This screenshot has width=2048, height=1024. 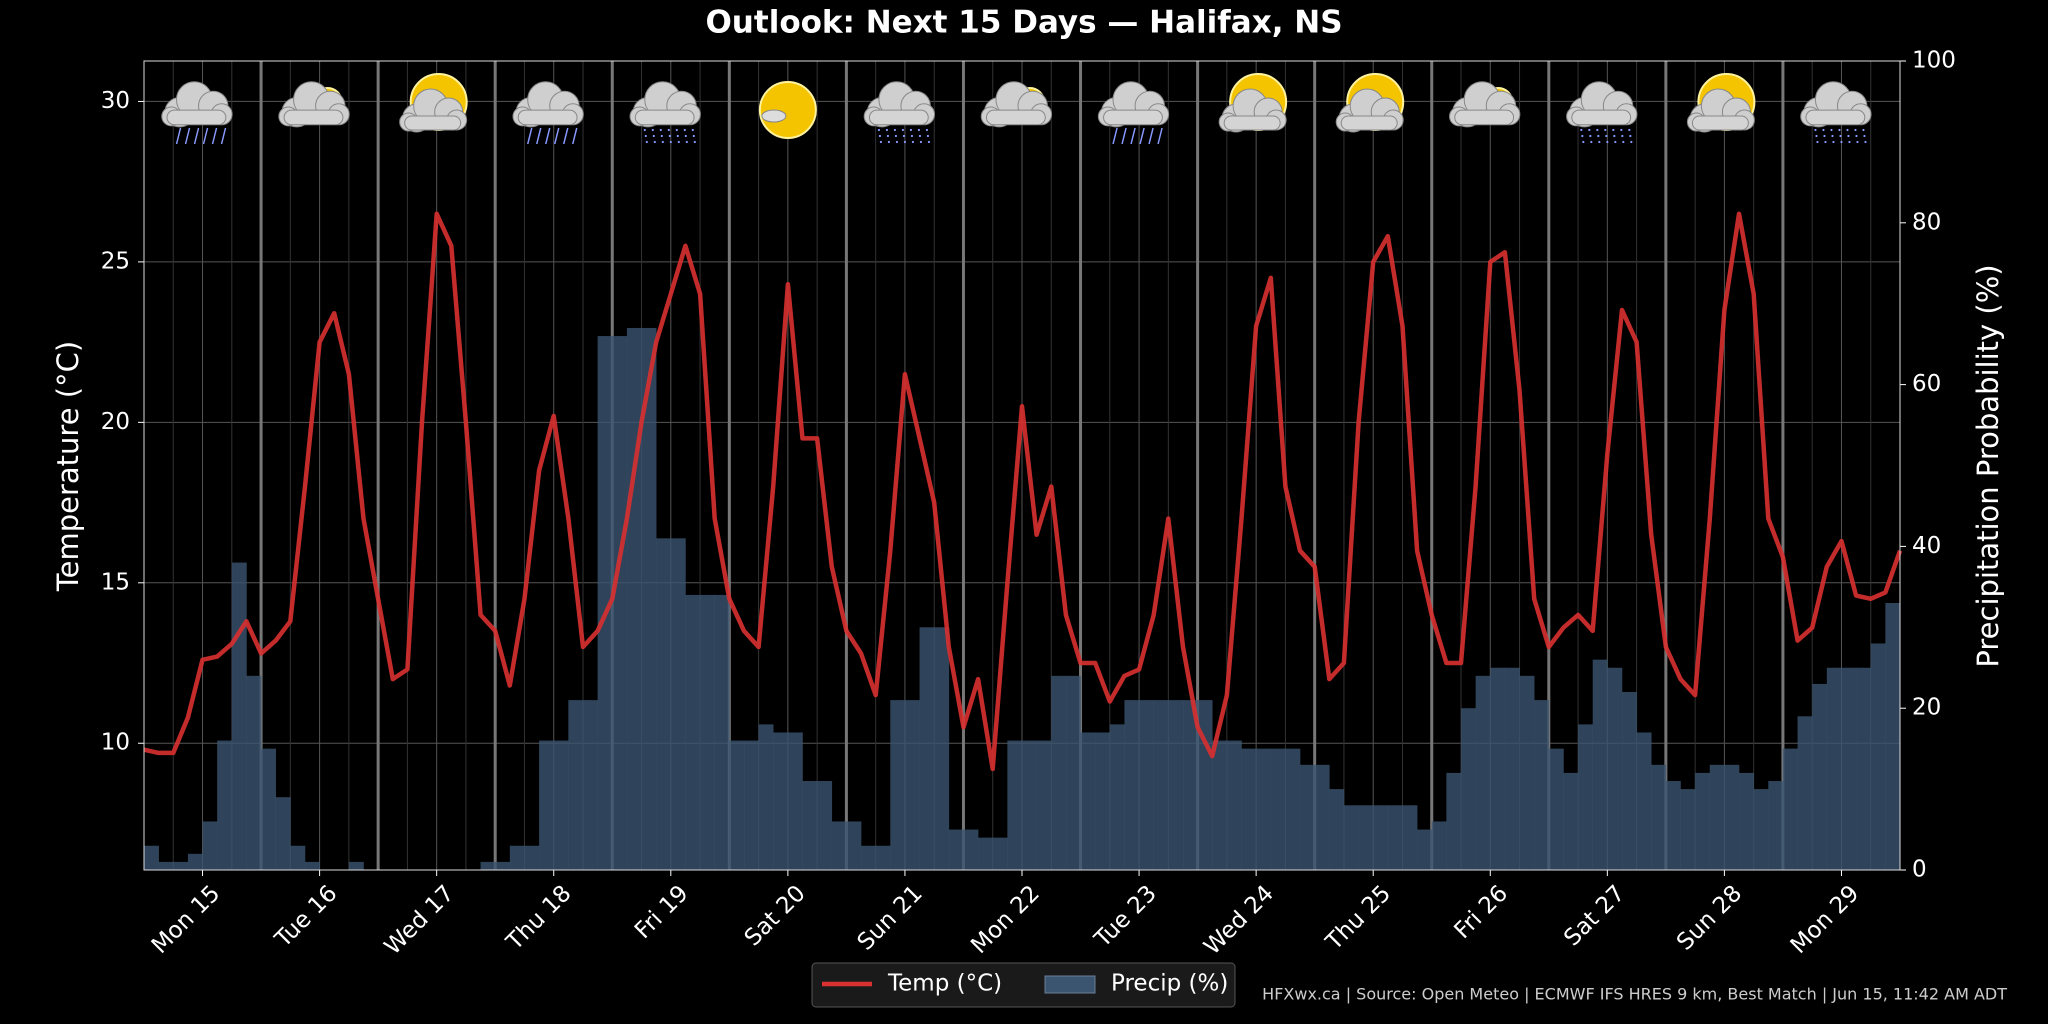 I want to click on y2-tick-label: 40, so click(x=1926, y=546).